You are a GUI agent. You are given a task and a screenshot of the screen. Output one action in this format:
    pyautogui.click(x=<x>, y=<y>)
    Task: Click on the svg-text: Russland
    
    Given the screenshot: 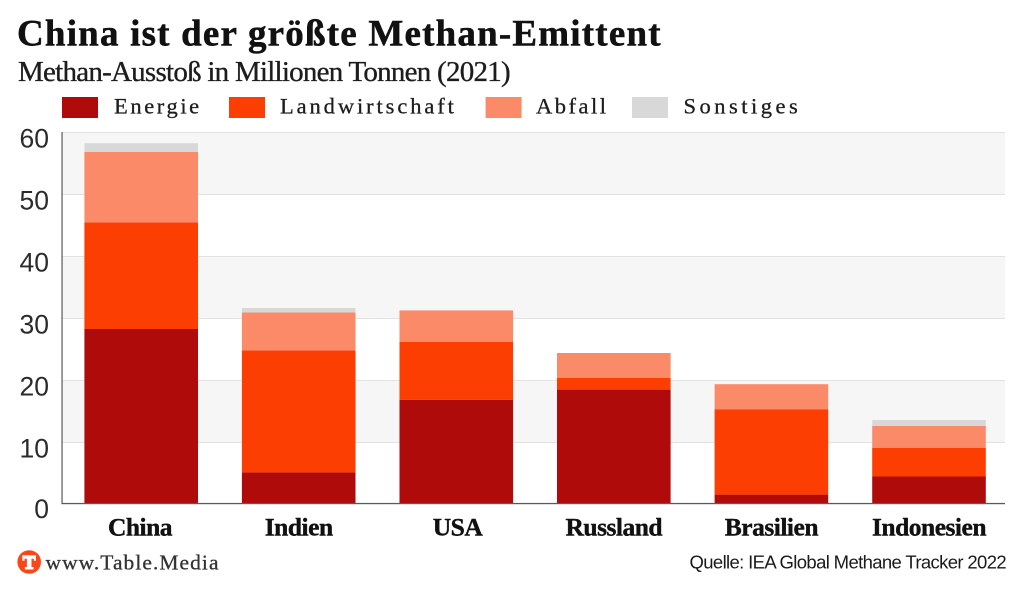 What is the action you would take?
    pyautogui.click(x=613, y=527)
    